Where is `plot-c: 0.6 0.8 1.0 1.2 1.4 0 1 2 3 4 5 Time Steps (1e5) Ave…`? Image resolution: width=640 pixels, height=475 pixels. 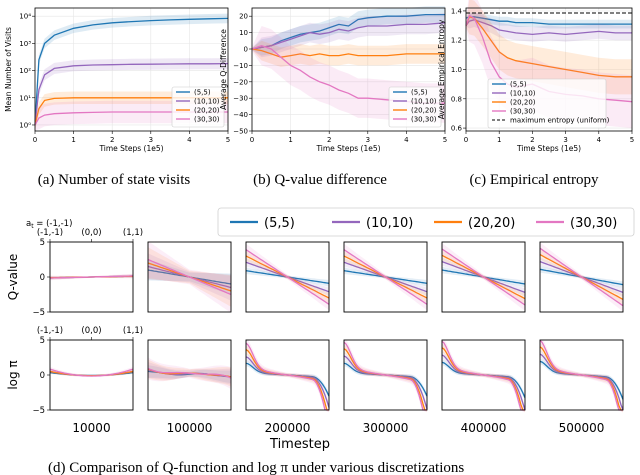
plot-c: 0.6 0.8 1.0 1.2 1.4 0 1 2 3 4 5 Time Steps (1e5) Ave… is located at coordinates (535, 76).